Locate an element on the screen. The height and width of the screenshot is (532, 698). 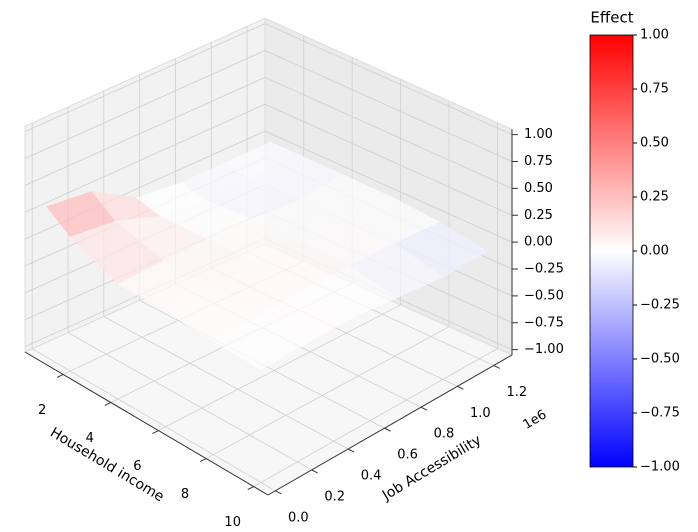
x-tick-label: 10 is located at coordinates (232, 522).